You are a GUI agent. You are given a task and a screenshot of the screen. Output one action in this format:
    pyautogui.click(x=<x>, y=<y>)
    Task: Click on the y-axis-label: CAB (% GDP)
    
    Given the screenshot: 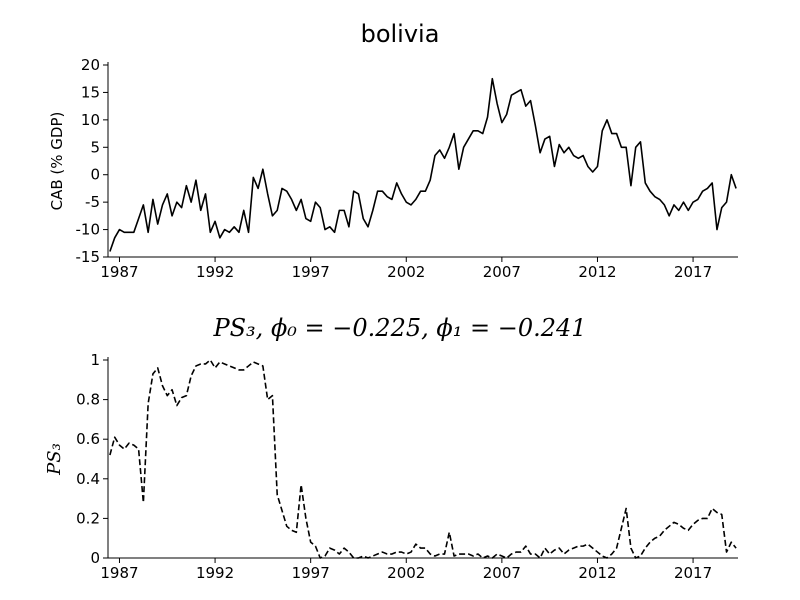 What is the action you would take?
    pyautogui.click(x=57, y=161)
    